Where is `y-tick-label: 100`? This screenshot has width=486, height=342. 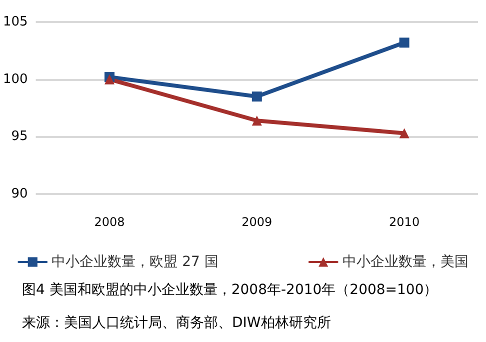
y-tick-label: 100 is located at coordinates (15, 79).